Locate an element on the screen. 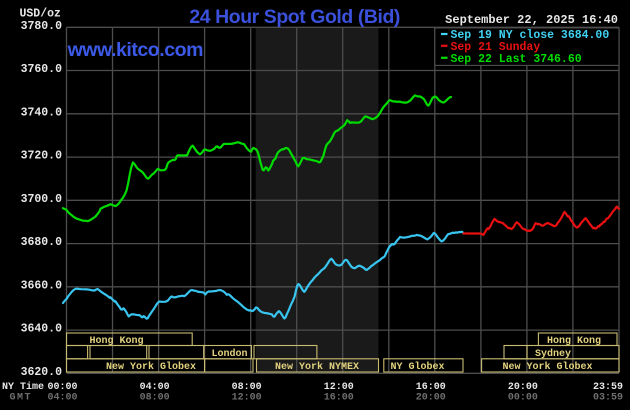  svg-text: 3780.0 is located at coordinates (42, 26).